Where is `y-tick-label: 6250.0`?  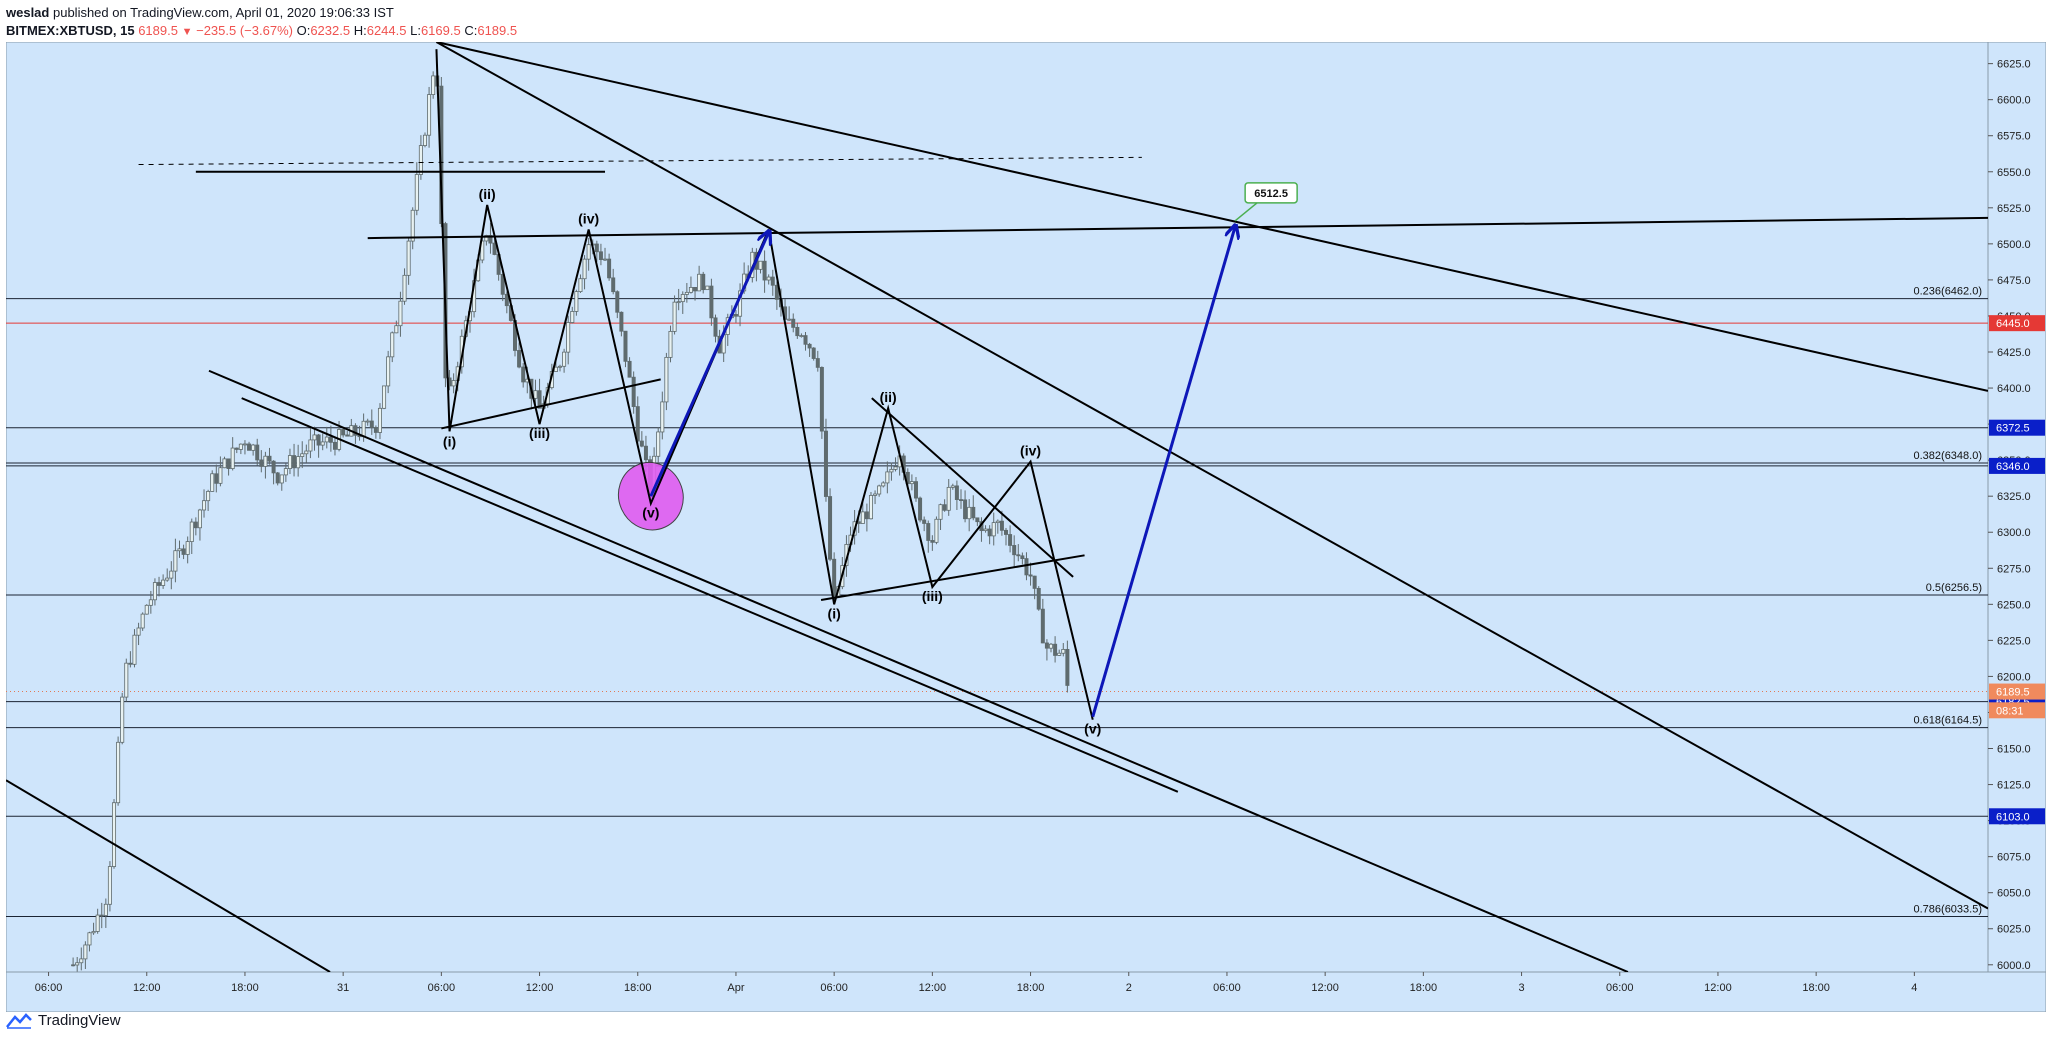
y-tick-label: 6250.0 is located at coordinates (2014, 605).